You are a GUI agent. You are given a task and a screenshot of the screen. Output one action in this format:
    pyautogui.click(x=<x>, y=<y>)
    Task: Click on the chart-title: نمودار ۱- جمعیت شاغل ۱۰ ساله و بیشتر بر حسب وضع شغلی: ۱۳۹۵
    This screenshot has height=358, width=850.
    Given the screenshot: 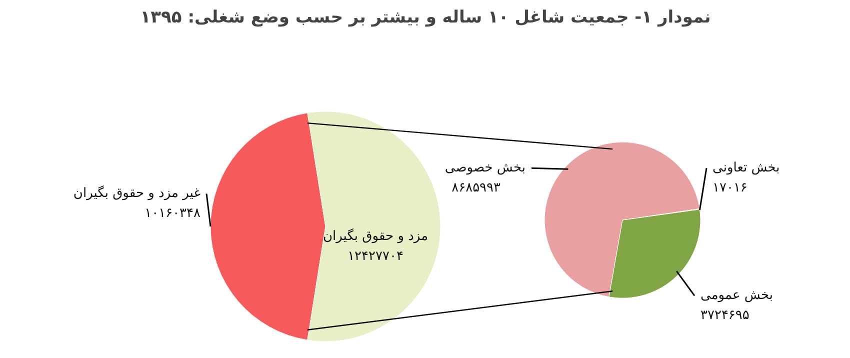 What is the action you would take?
    pyautogui.click(x=425, y=18)
    